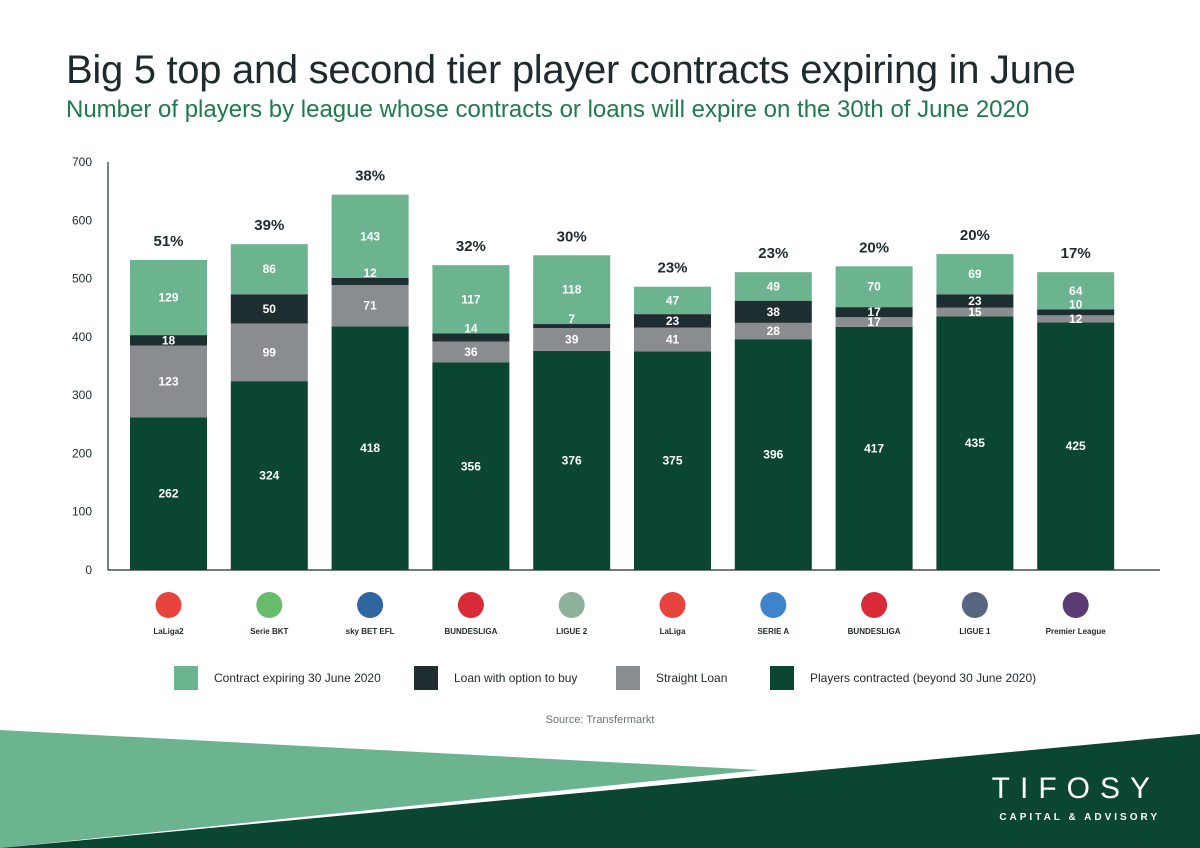 This screenshot has height=848, width=1200. Describe the element at coordinates (168, 241) in the screenshot. I see `percent-label: 51%` at that location.